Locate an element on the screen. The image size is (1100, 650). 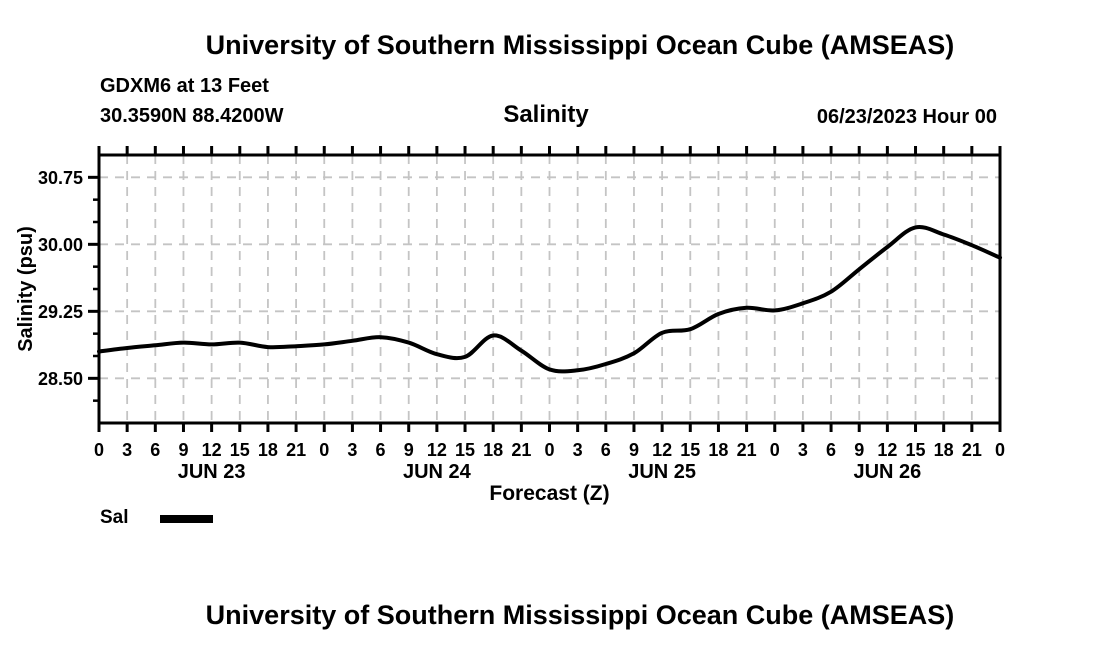
svg-text: 29.25 is located at coordinates (60, 312).